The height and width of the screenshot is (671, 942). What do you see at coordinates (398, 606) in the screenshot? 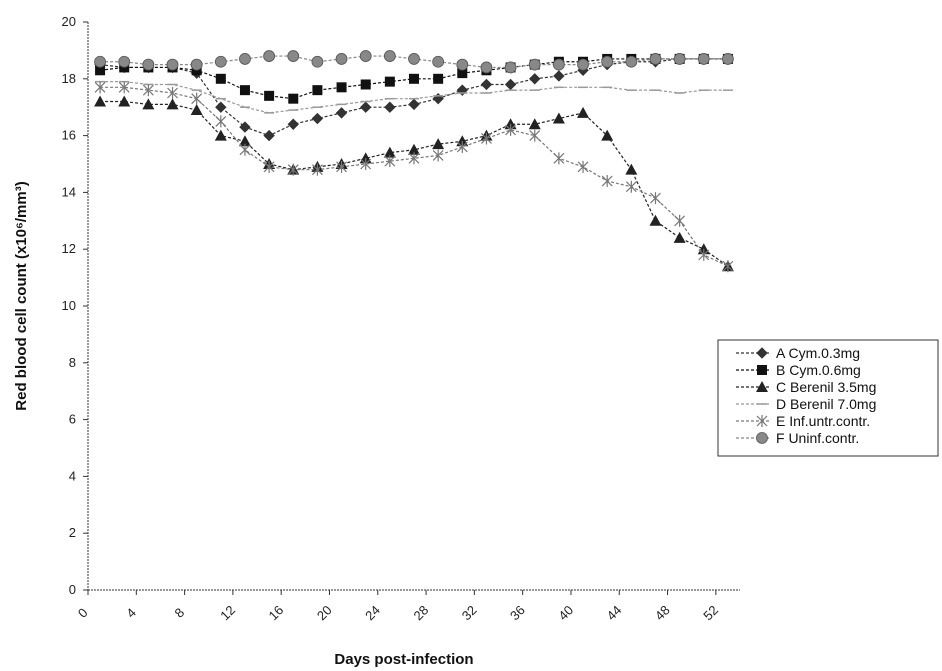
I see `x-ticks: 0 4 8 12 16 20 24 28 32 36 40 44 48 52` at bounding box center [398, 606].